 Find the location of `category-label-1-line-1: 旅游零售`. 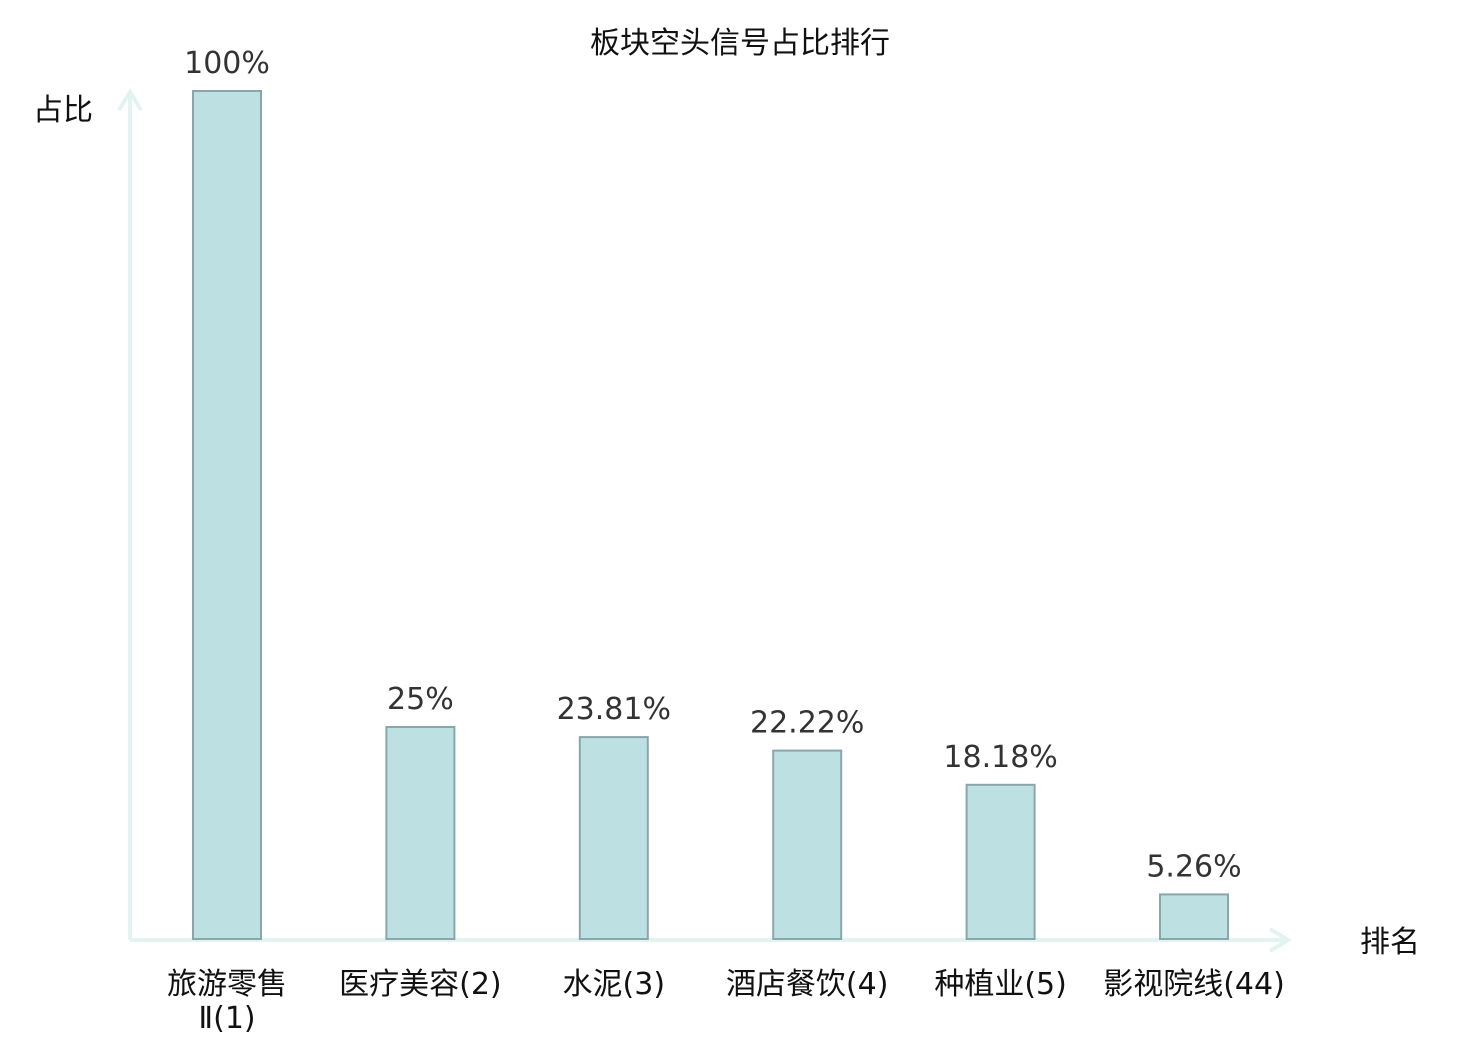

category-label-1-line-1: 旅游零售 is located at coordinates (227, 984).